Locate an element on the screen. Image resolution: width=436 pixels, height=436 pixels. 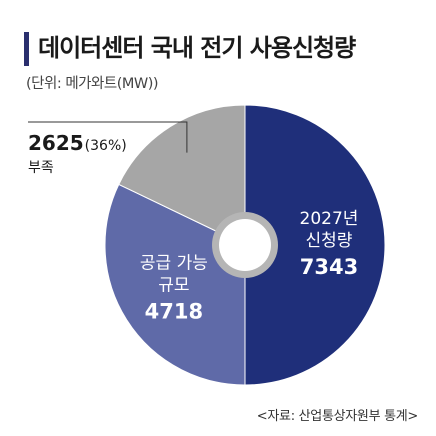
callout-leader-line is located at coordinates (108, 137).